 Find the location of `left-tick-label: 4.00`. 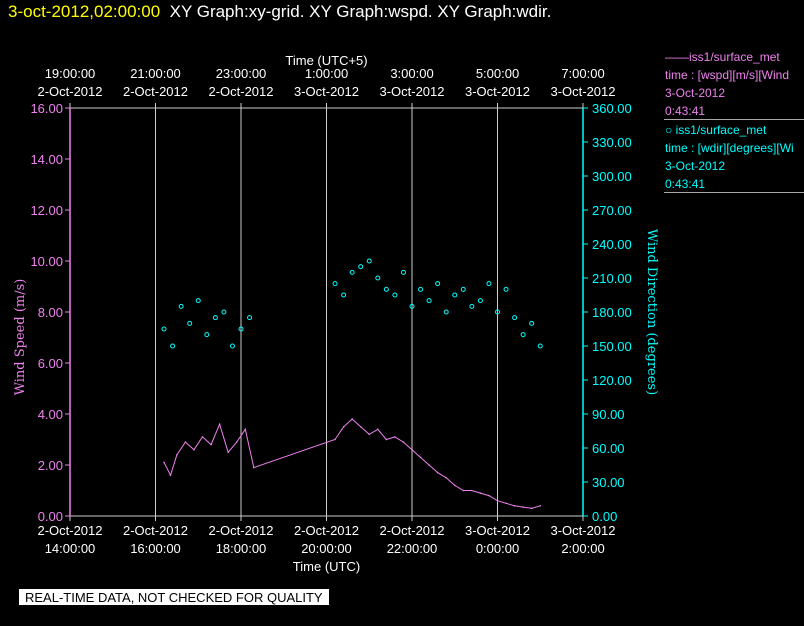

left-tick-label: 4.00 is located at coordinates (50, 414).